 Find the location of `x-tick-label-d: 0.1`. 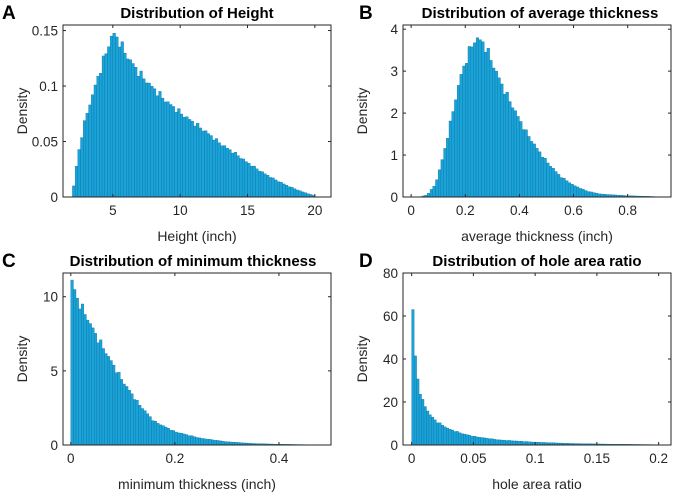

x-tick-label-d: 0.1 is located at coordinates (535, 458).